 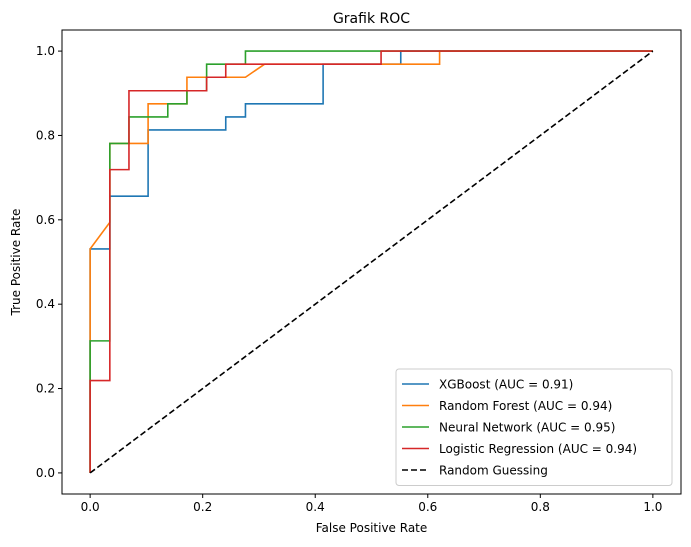 What do you see at coordinates (45, 304) in the screenshot?
I see `y-tick-label: 0.4` at bounding box center [45, 304].